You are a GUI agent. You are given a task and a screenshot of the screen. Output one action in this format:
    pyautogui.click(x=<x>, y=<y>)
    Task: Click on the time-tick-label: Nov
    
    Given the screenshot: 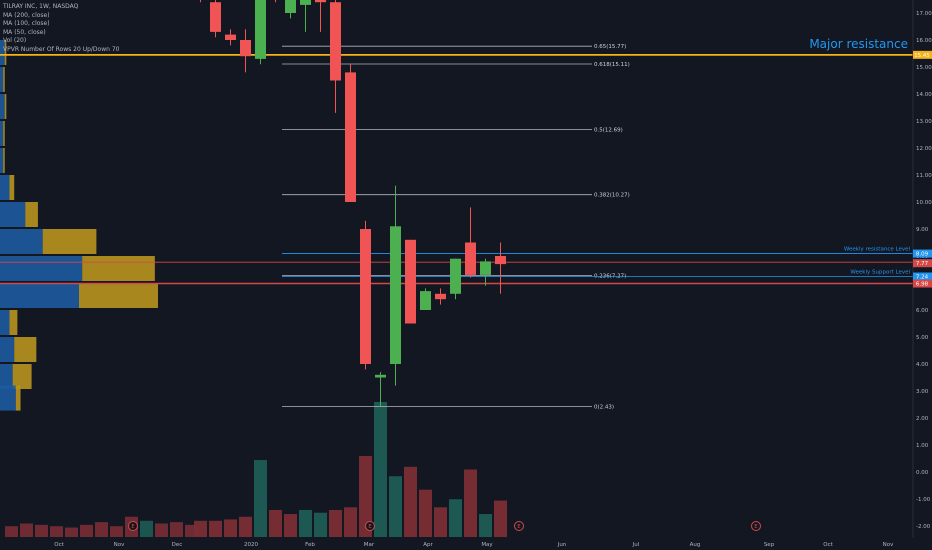 What is the action you would take?
    pyautogui.click(x=888, y=545)
    